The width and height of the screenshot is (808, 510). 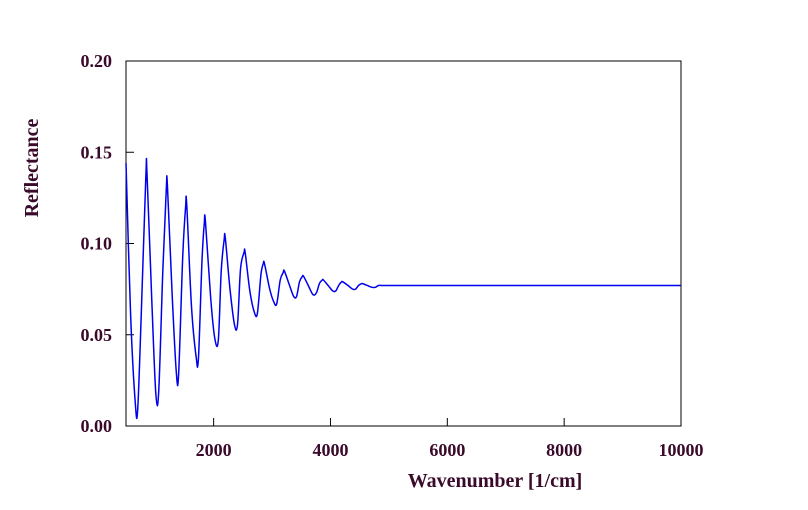 What do you see at coordinates (97, 61) in the screenshot?
I see `y-tick-label: 0.20` at bounding box center [97, 61].